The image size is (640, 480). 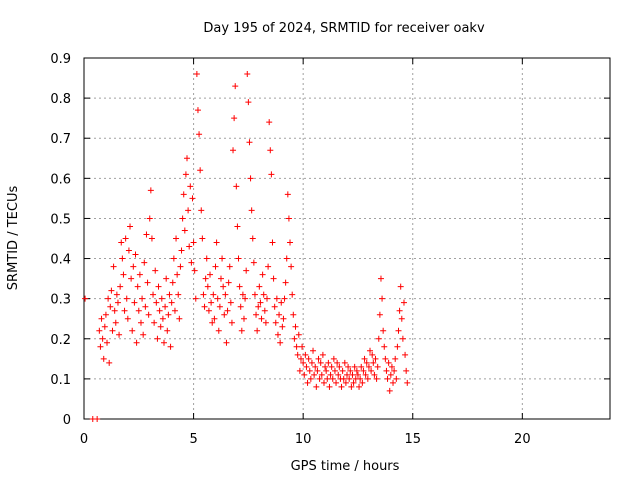 What do you see at coordinates (60, 260) in the screenshot?
I see `y-tick-label: 0.4` at bounding box center [60, 260].